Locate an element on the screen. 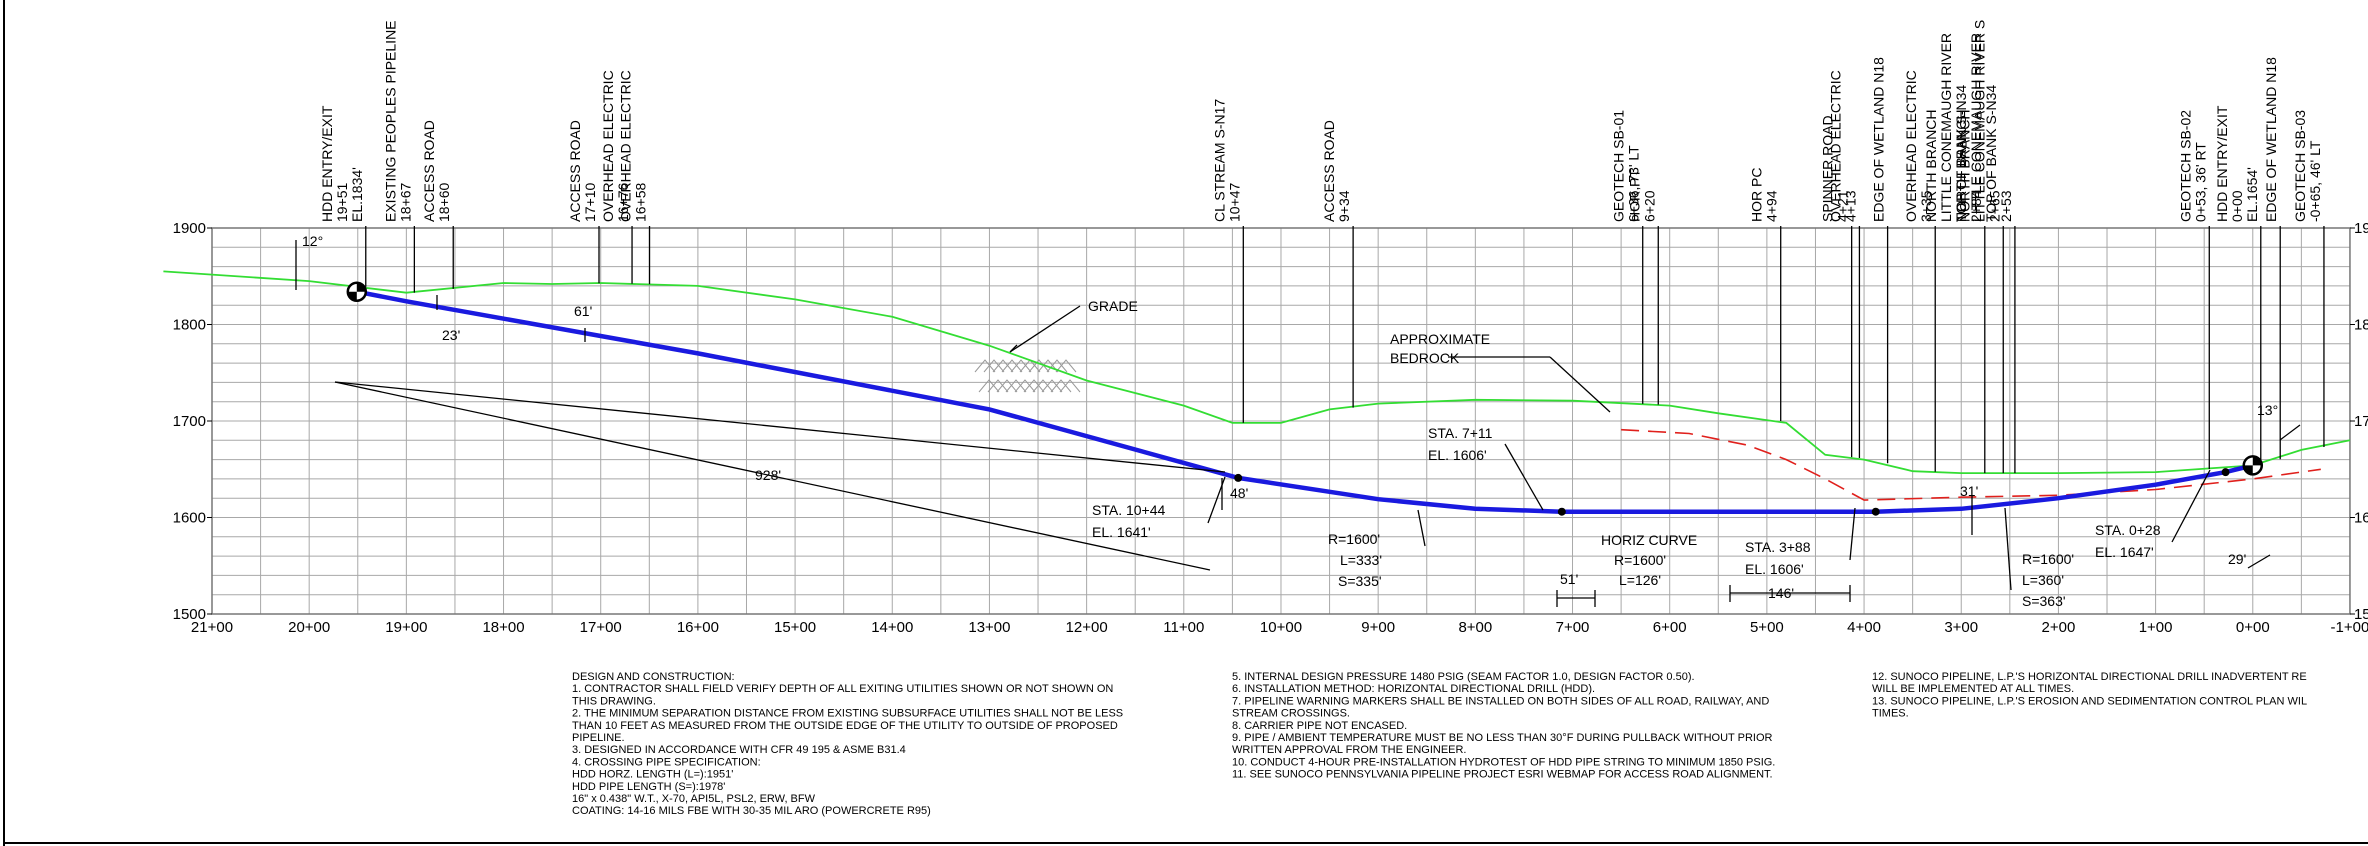 The width and height of the screenshot is (2368, 846). elevation-tick-label-left: 1500 is located at coordinates (189, 614).